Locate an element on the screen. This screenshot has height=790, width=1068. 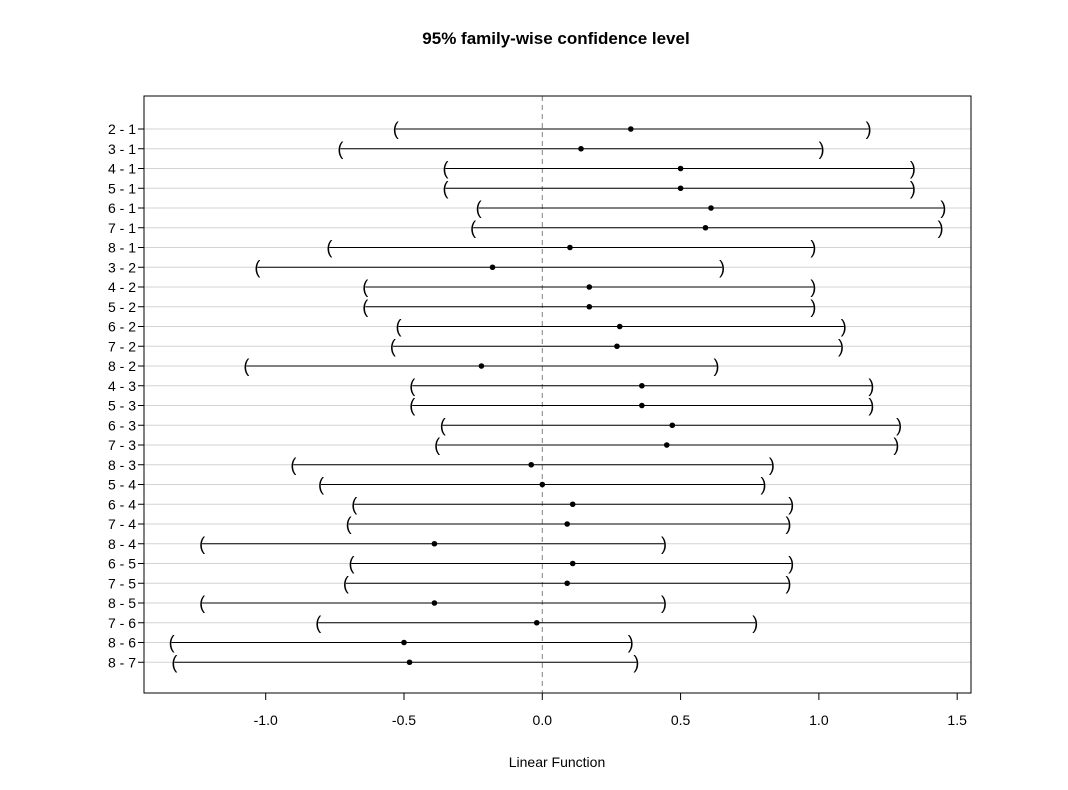
x-tick-label: 0.0 is located at coordinates (543, 720).